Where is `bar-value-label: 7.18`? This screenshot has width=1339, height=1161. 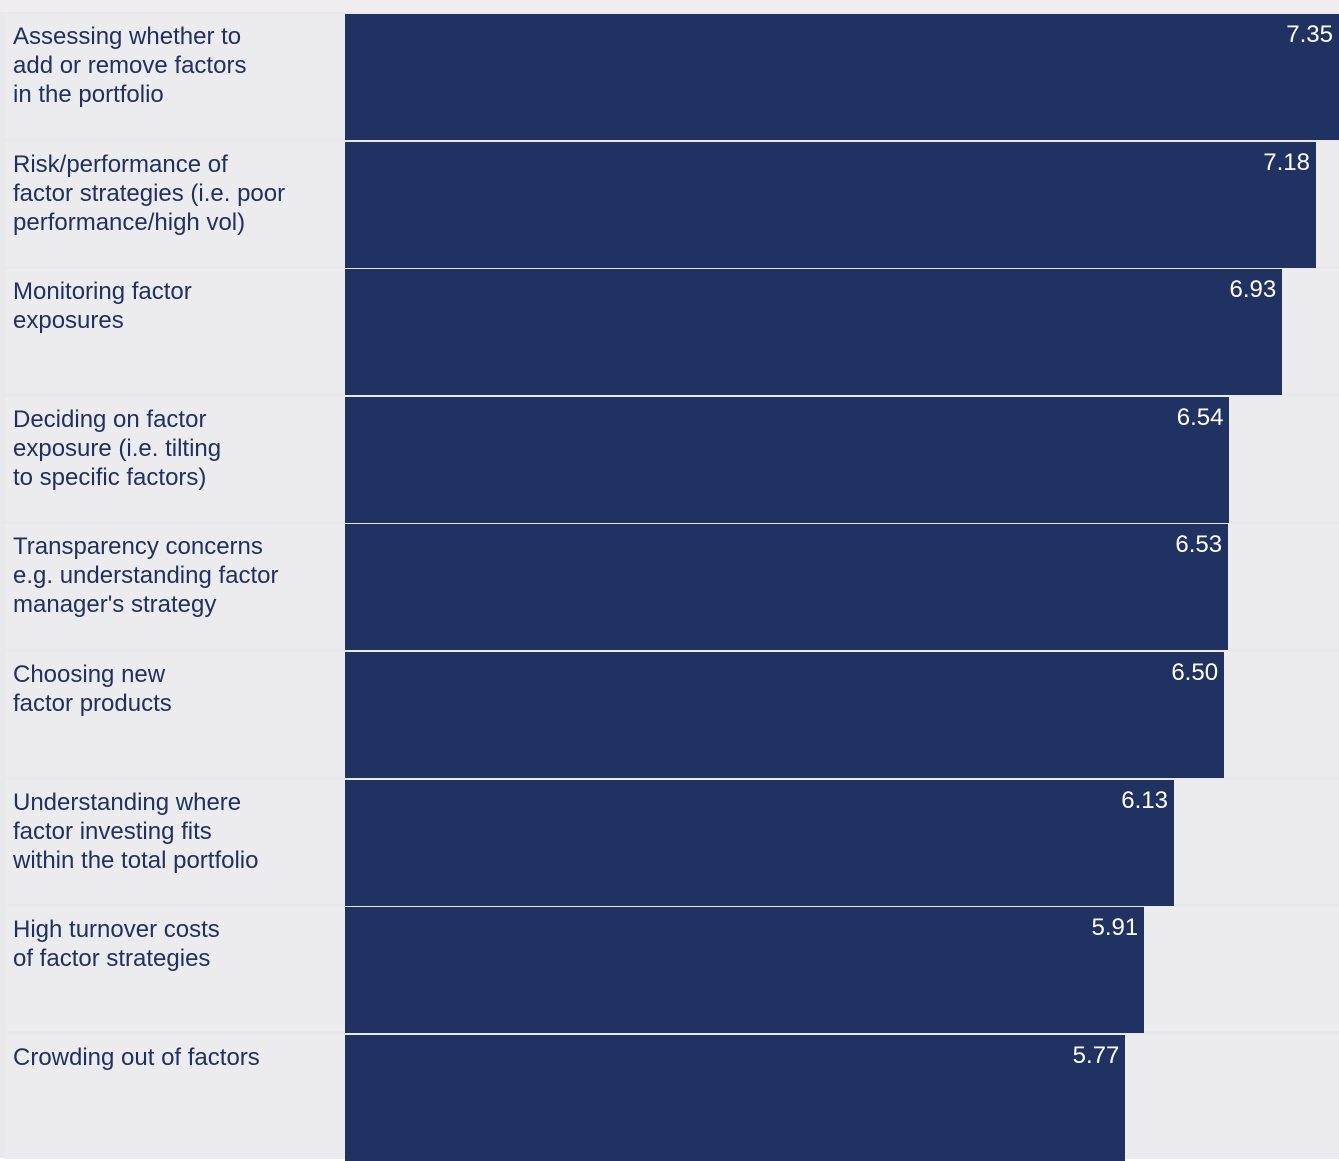
bar-value-label: 7.18 is located at coordinates (1286, 162).